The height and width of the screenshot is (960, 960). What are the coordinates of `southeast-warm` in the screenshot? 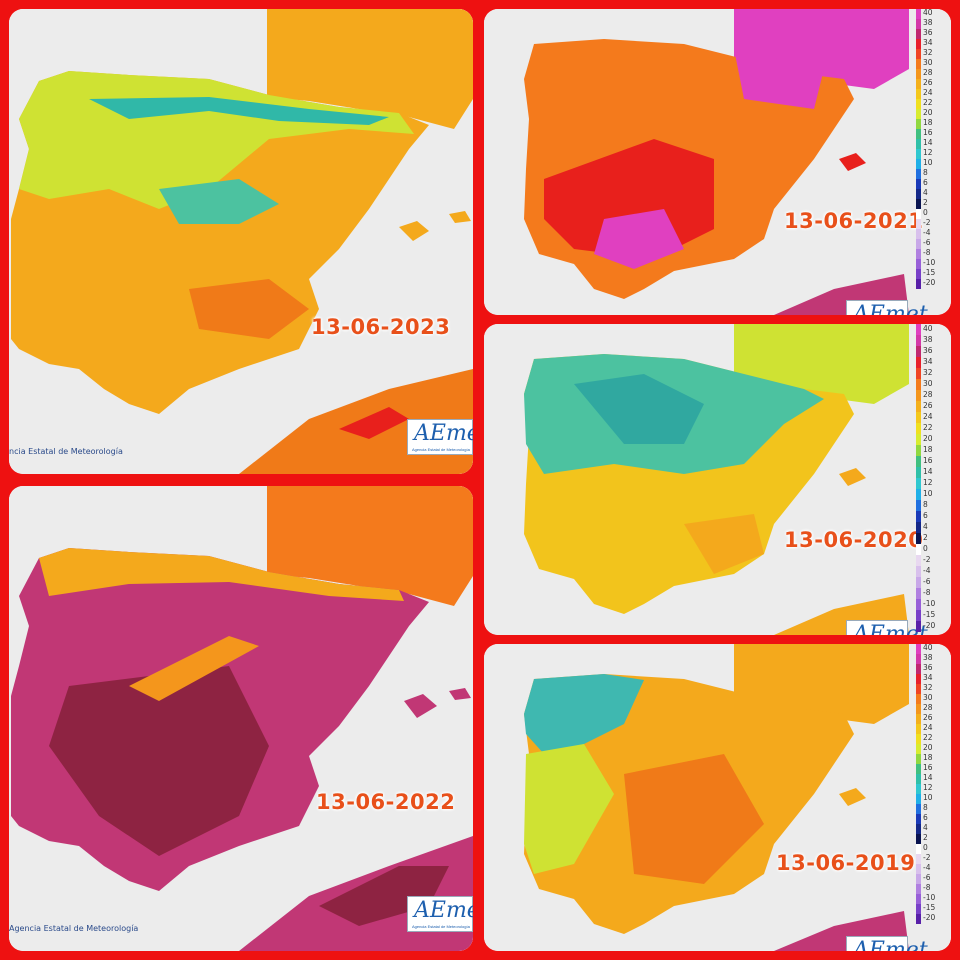 It's located at (724, 544).